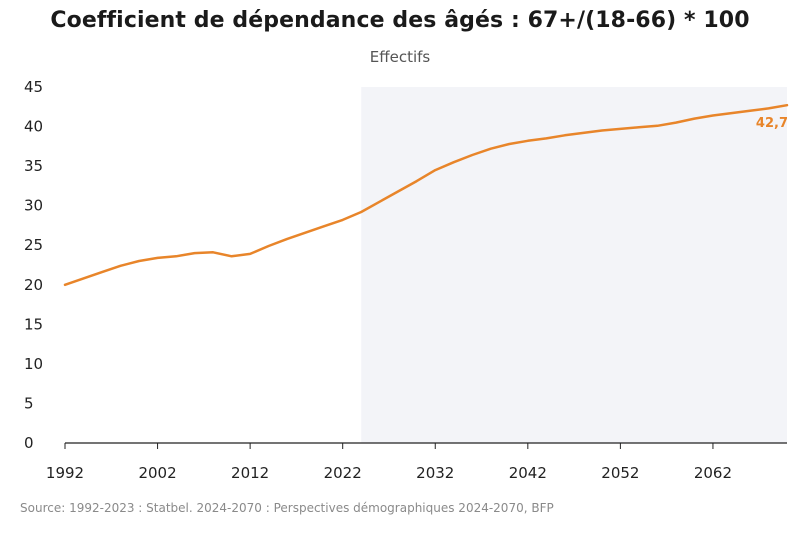  Describe the element at coordinates (33, 127) in the screenshot. I see `y-tick-label: 40` at that location.